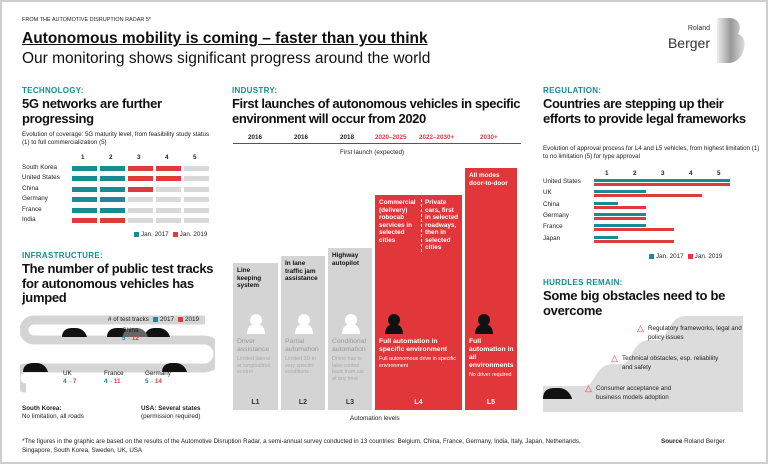  Describe the element at coordinates (418, 402) in the screenshot. I see `level-label: L4` at that location.